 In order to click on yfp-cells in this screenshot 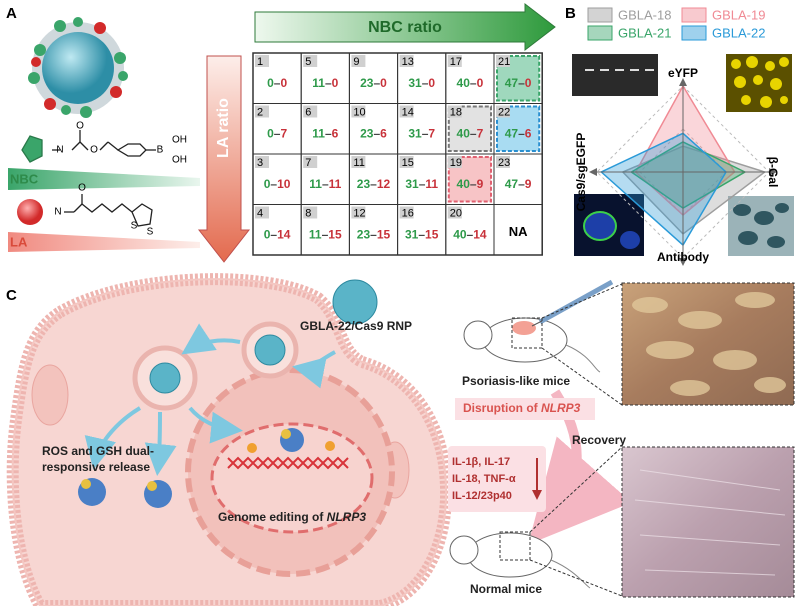, I will do `click(760, 82)`.